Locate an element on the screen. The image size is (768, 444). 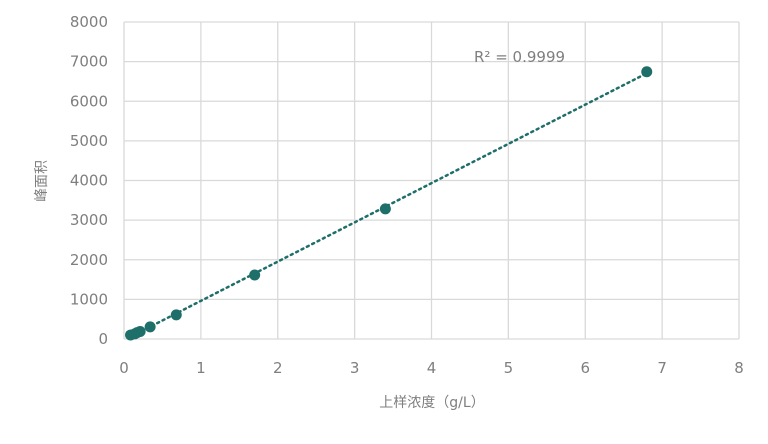
x-tick-label: 3 is located at coordinates (355, 368).